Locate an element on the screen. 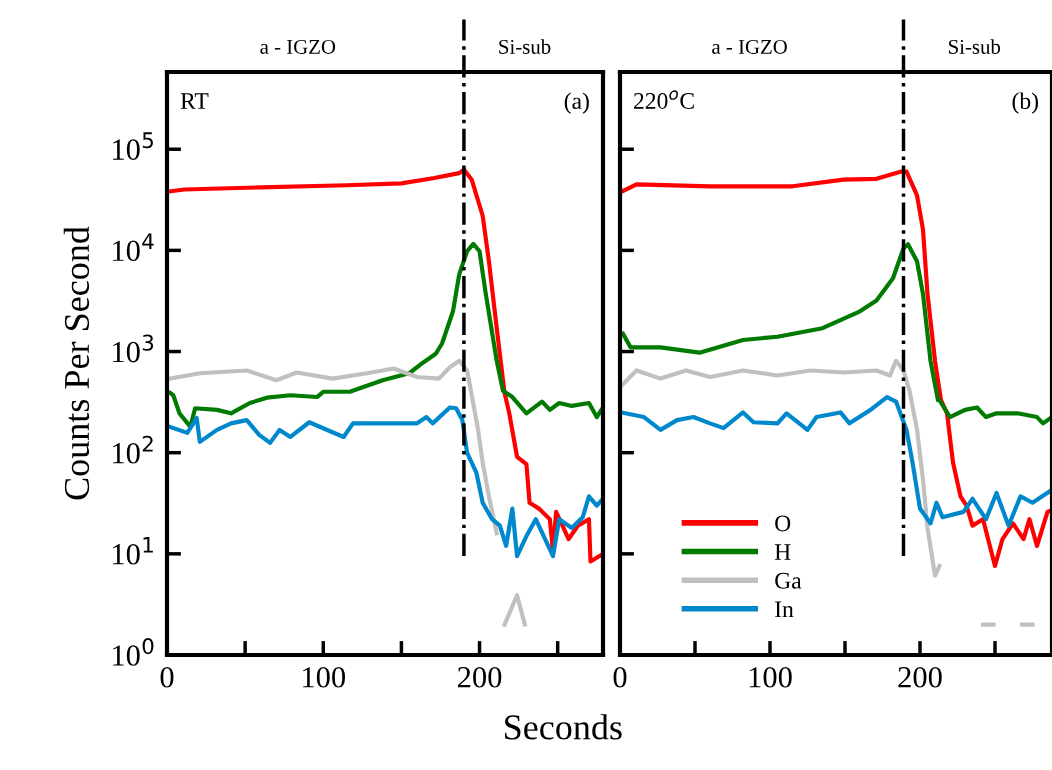 The height and width of the screenshot is (770, 1052). legend-label: H is located at coordinates (782, 552).